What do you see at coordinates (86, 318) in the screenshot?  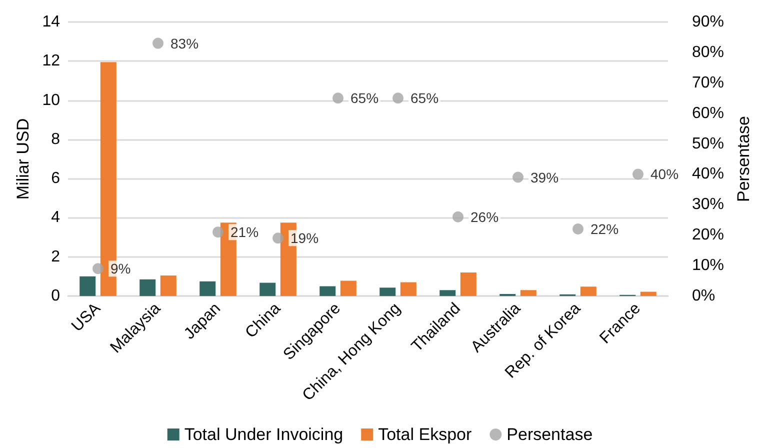 I see `x-tick-label: USA` at bounding box center [86, 318].